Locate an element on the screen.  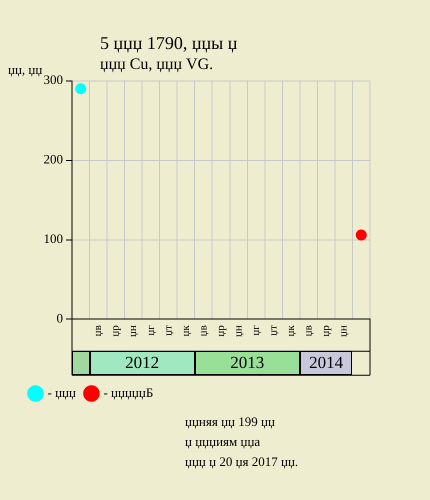
legend-label: - џџџџџБ is located at coordinates (128, 392).